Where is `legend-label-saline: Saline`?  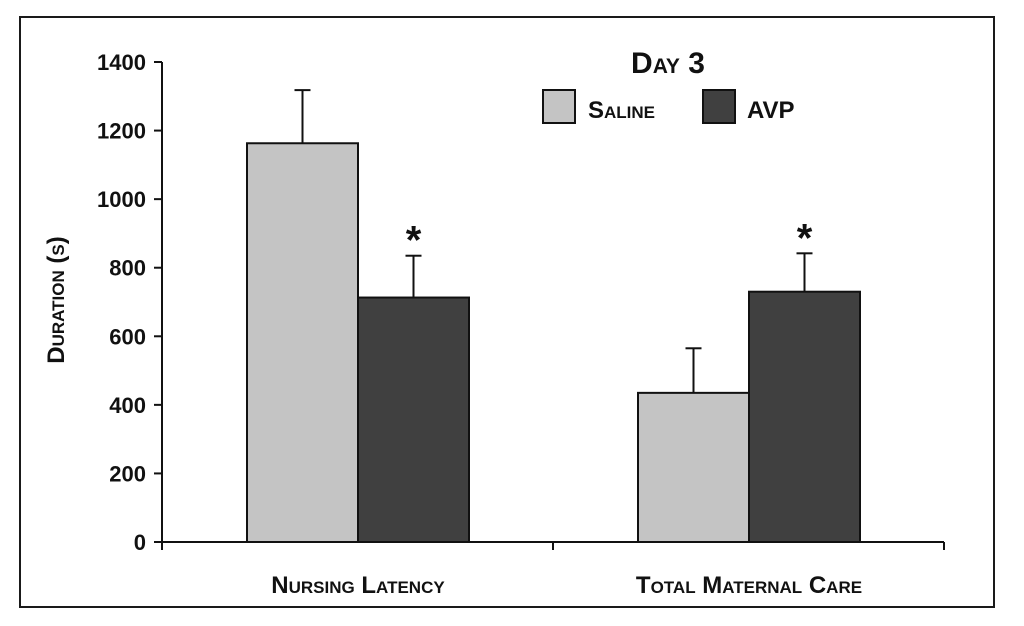
legend-label-saline: Saline is located at coordinates (621, 110).